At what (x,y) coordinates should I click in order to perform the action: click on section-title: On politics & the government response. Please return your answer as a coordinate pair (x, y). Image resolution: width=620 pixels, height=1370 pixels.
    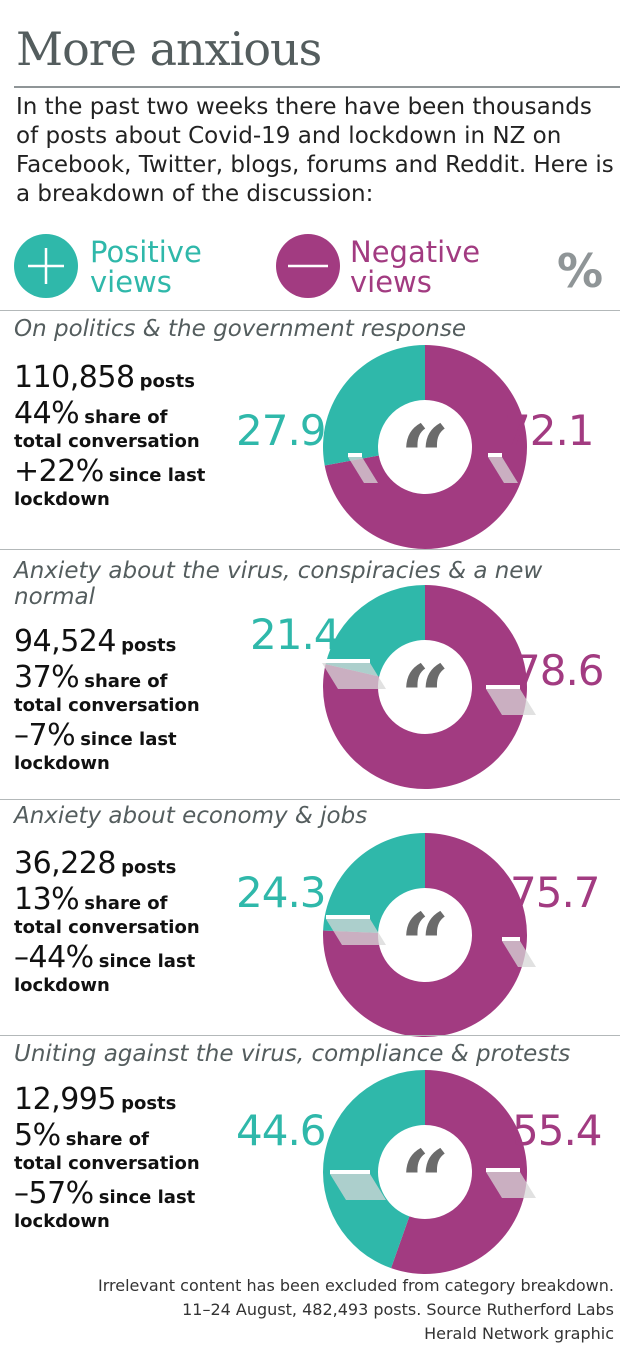
    Looking at the image, I should click on (240, 329).